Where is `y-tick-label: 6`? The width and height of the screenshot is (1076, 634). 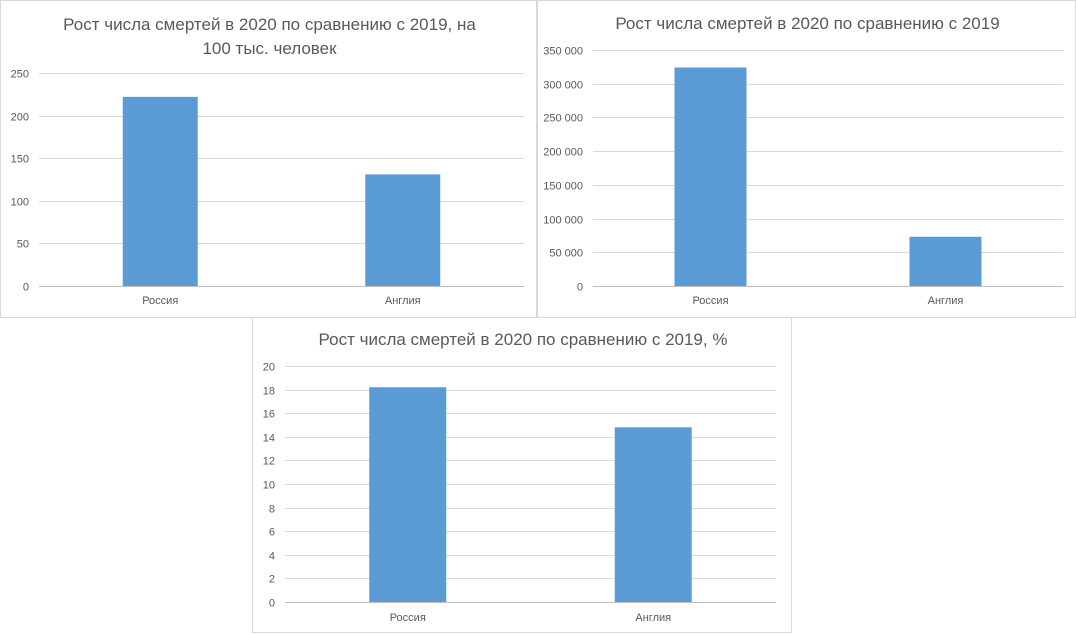
y-tick-label: 6 is located at coordinates (272, 533).